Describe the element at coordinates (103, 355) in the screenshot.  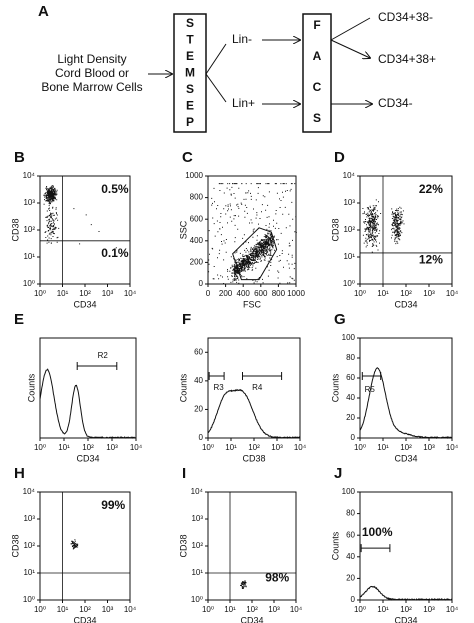
I see `gate-label: R2` at that location.